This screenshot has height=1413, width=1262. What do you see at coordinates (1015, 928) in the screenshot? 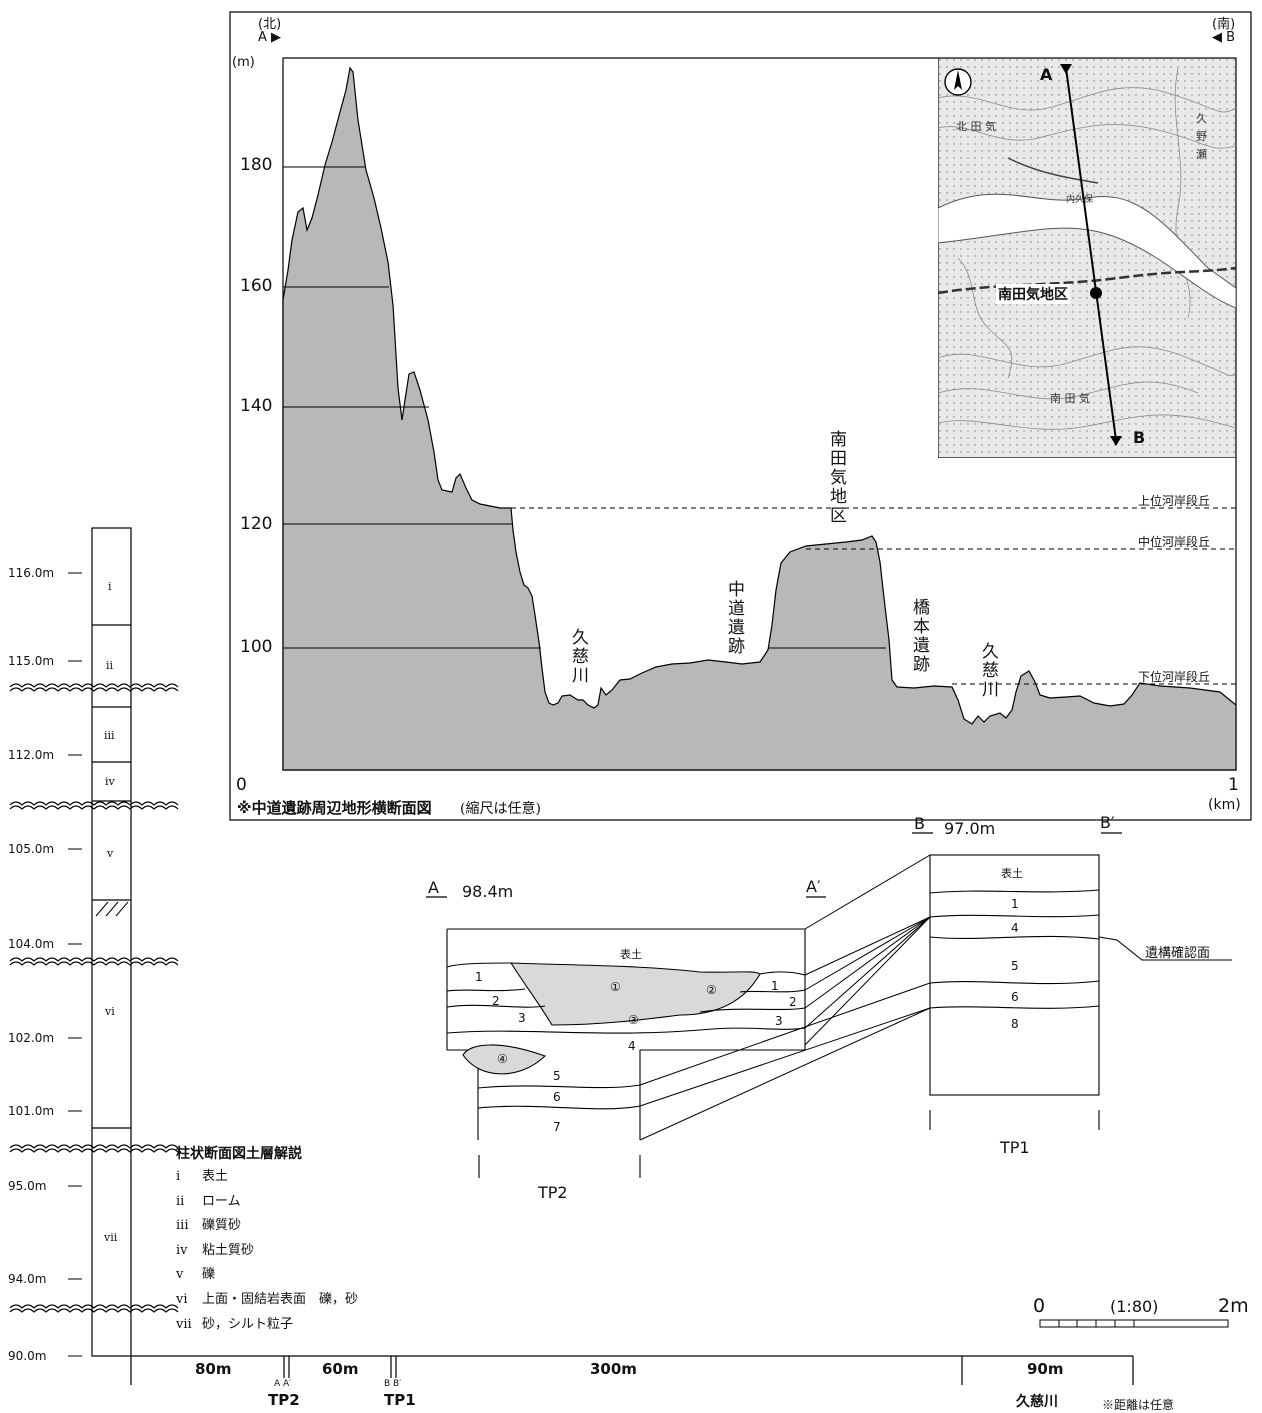
I see `tp1-layer-label: 4` at bounding box center [1015, 928].